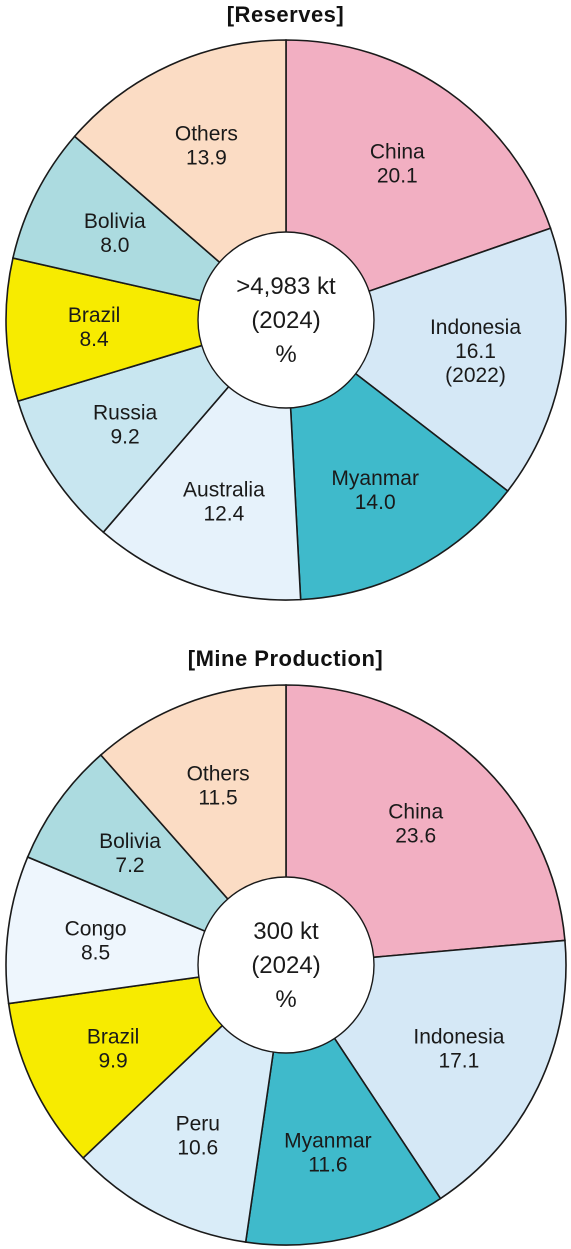 The image size is (571, 1249). What do you see at coordinates (397, 152) in the screenshot?
I see `reserves-label-china: China` at bounding box center [397, 152].